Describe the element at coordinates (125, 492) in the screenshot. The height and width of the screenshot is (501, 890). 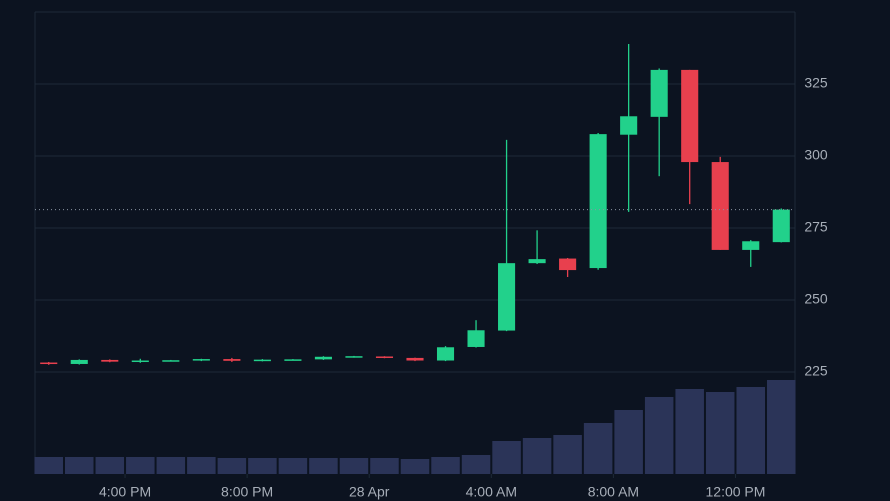
I see `x-tick-label: 4:00 PM` at that location.